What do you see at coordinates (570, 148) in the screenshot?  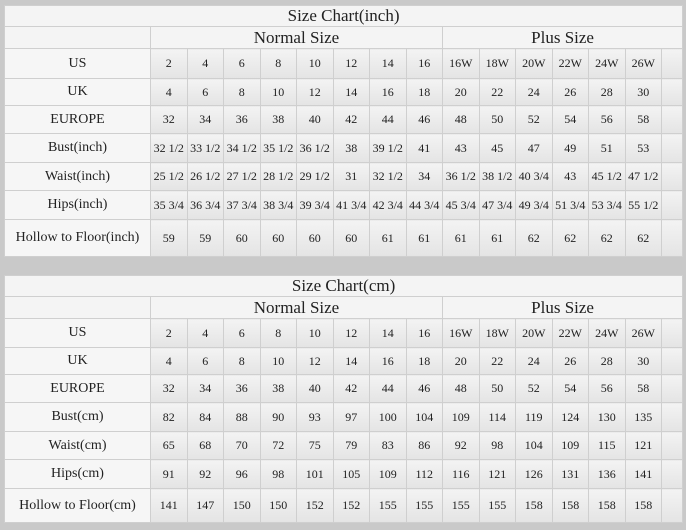 I see `table-cell: 49` at bounding box center [570, 148].